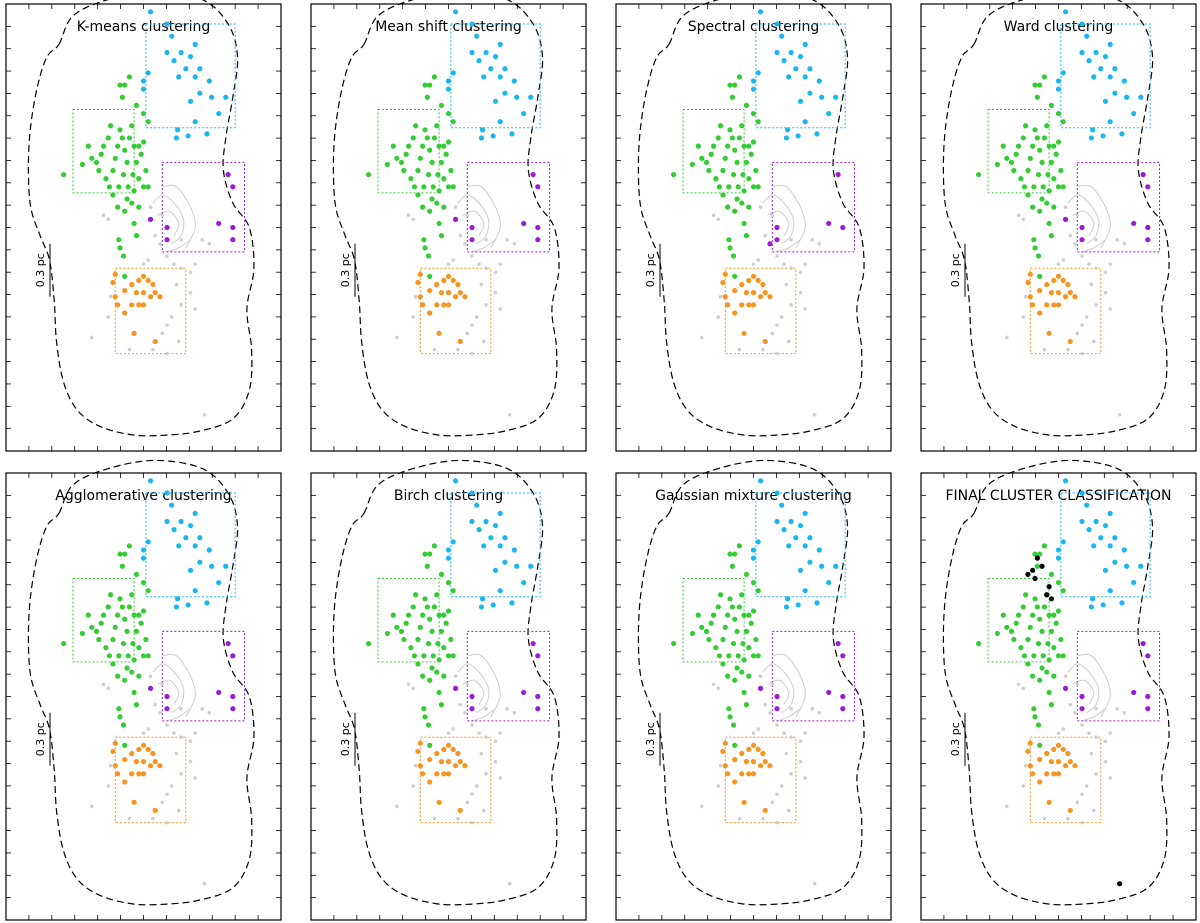 This screenshot has height=923, width=1200. Describe the element at coordinates (1118, 207) in the screenshot. I see `cluster-box-purple` at that location.